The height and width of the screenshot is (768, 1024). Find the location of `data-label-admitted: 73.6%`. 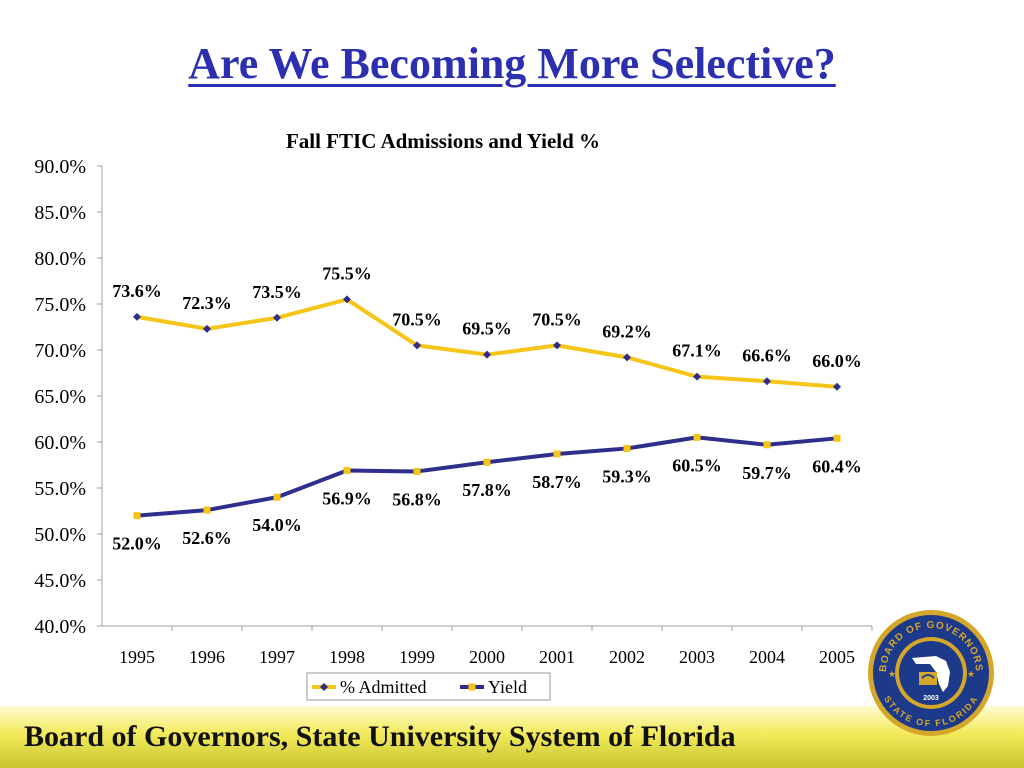

data-label-admitted: 73.6% is located at coordinates (137, 291).